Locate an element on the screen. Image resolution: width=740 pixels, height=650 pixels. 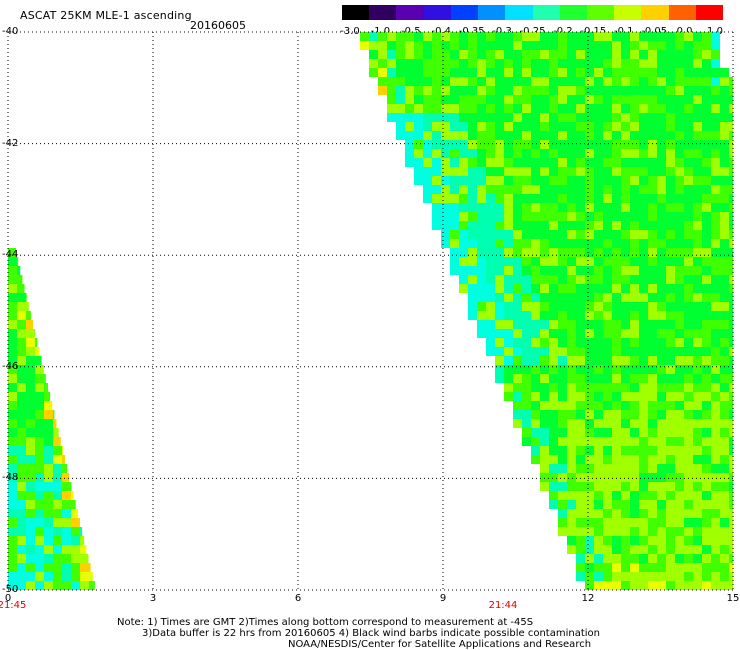
colorbar-label: -0.15 is located at coordinates (593, 31).